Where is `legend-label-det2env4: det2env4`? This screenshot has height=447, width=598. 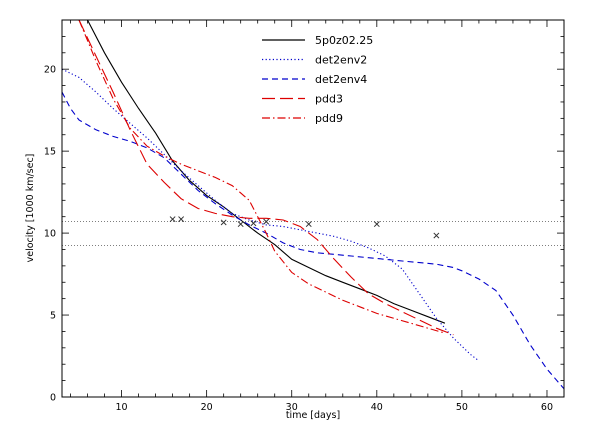 legend-label-det2env4: det2env4 is located at coordinates (341, 79).